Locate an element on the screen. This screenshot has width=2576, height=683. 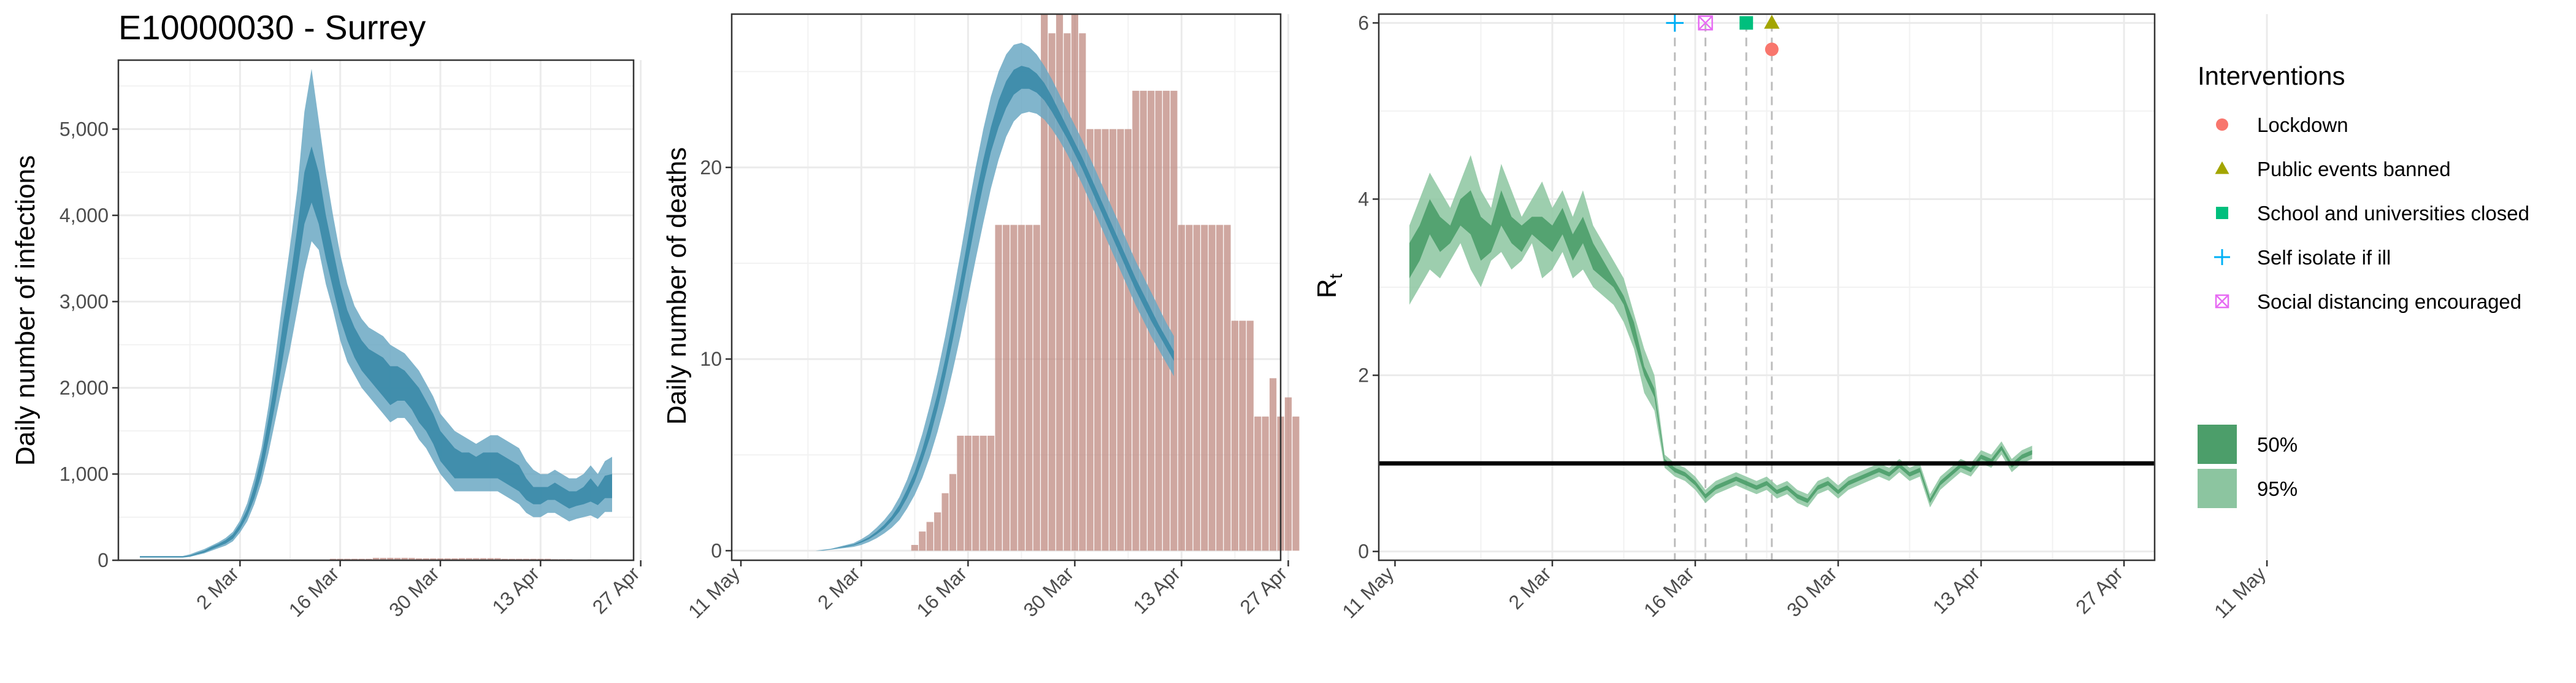
legend-key-boxx is located at coordinates (2222, 301).